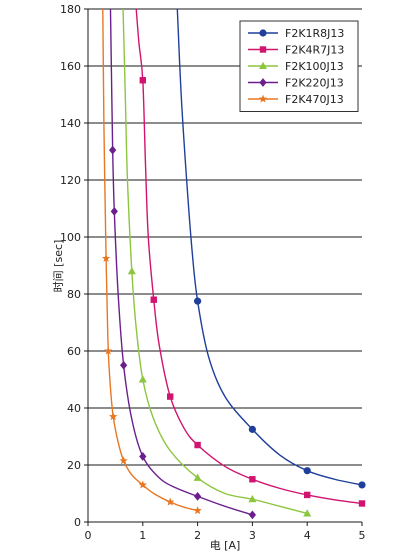 The height and width of the screenshot is (555, 420). I want to click on y-axis-label: 时间 [sec], so click(58, 266).